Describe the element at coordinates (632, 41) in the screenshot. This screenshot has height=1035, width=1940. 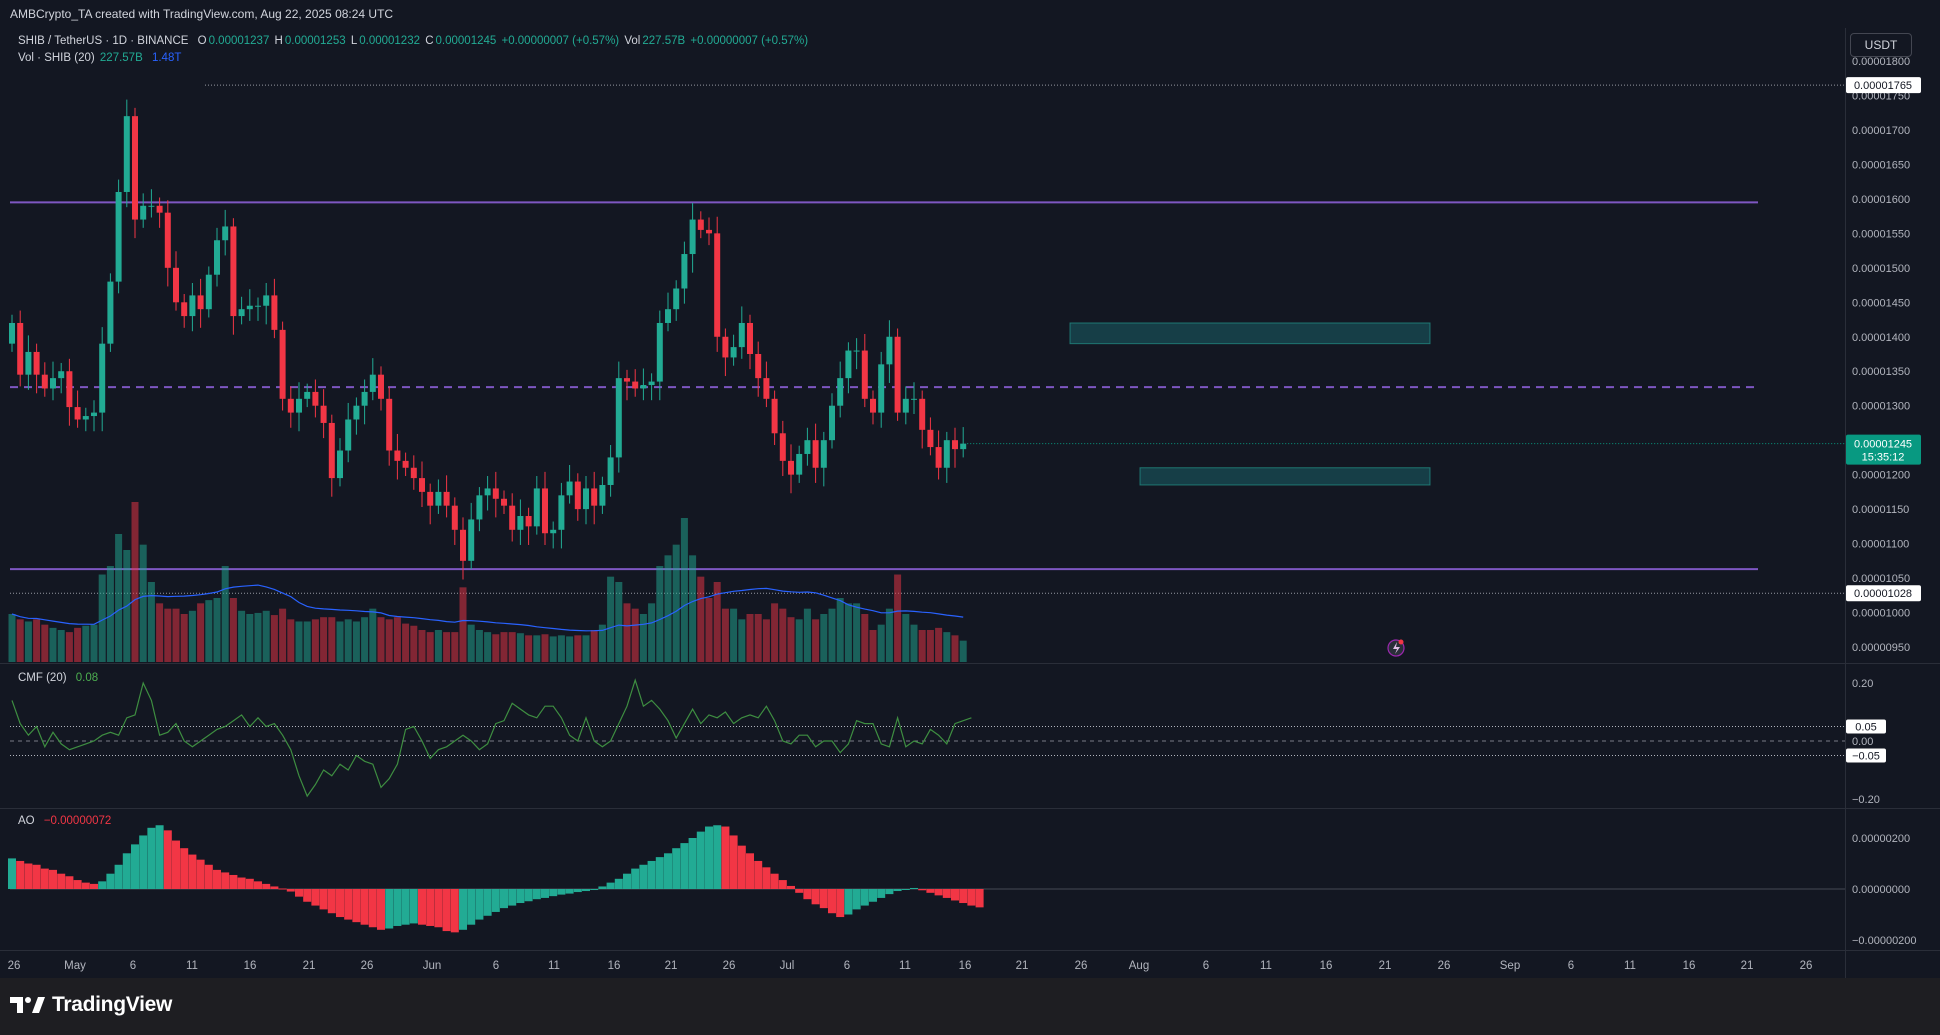
I see `vol-label: Vol` at that location.